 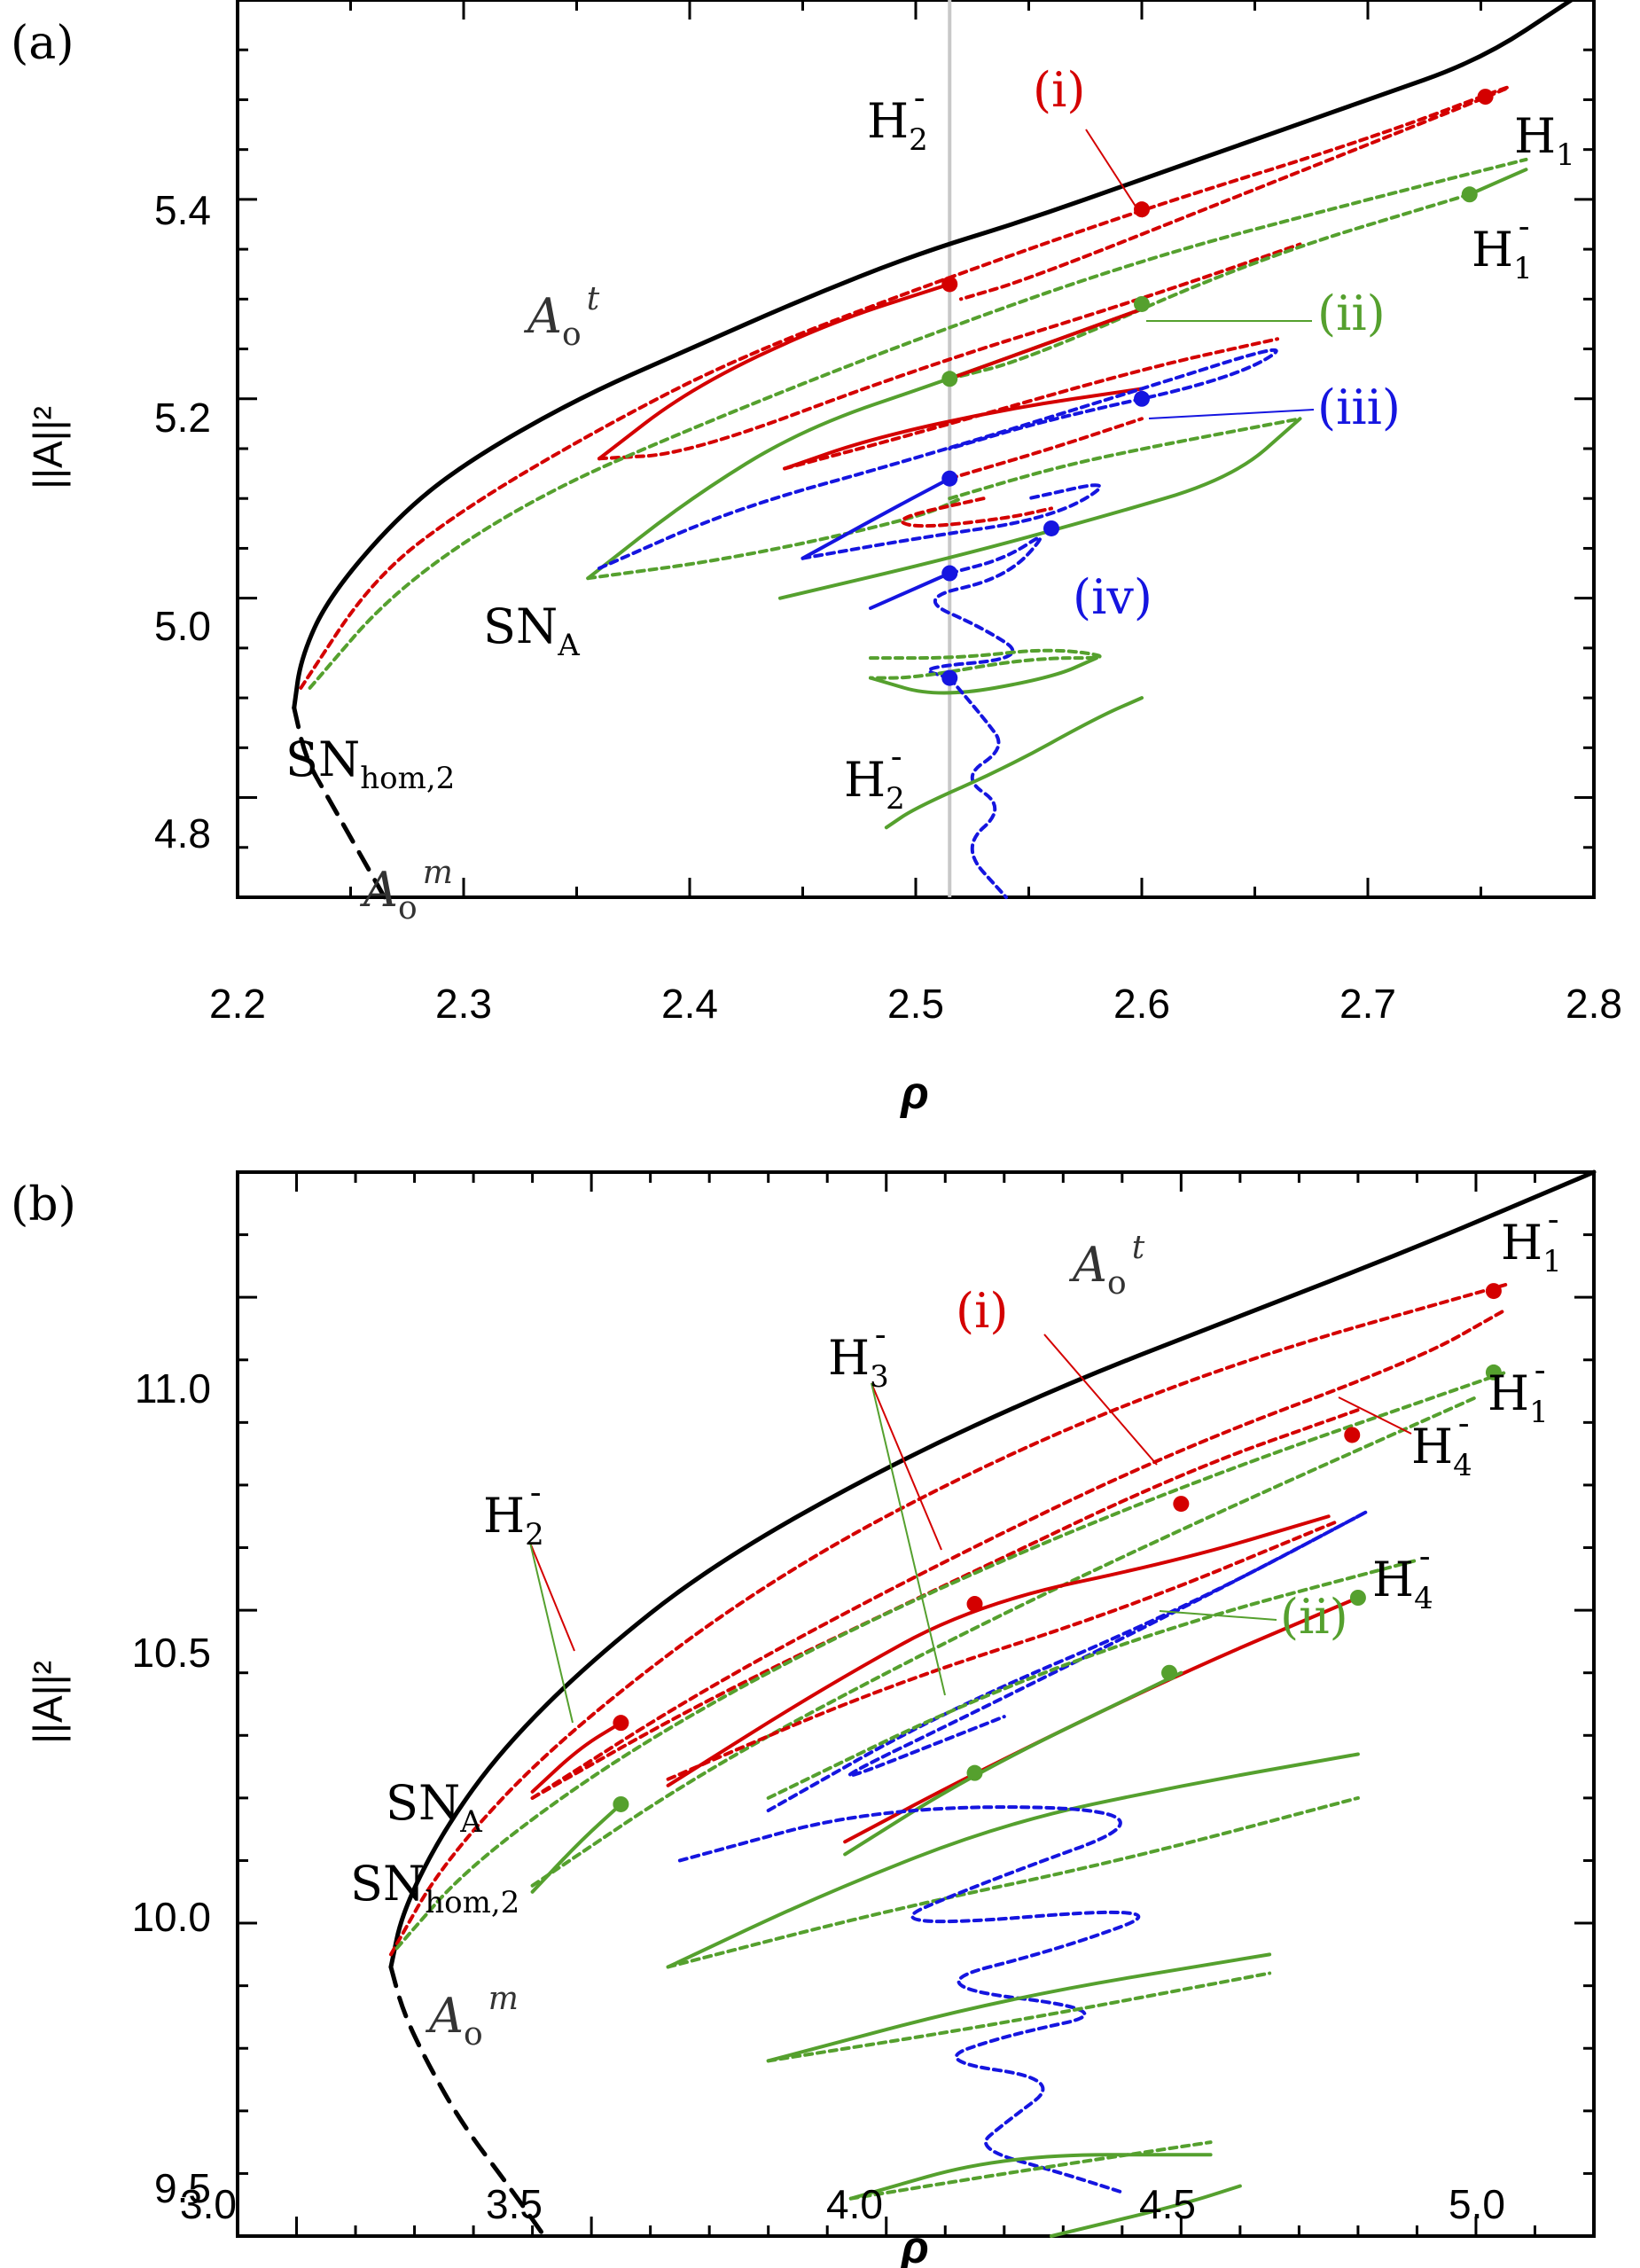 What do you see at coordinates (1518, 1390) in the screenshot?
I see `label-b-h1-minus-mid: H1-` at bounding box center [1518, 1390].